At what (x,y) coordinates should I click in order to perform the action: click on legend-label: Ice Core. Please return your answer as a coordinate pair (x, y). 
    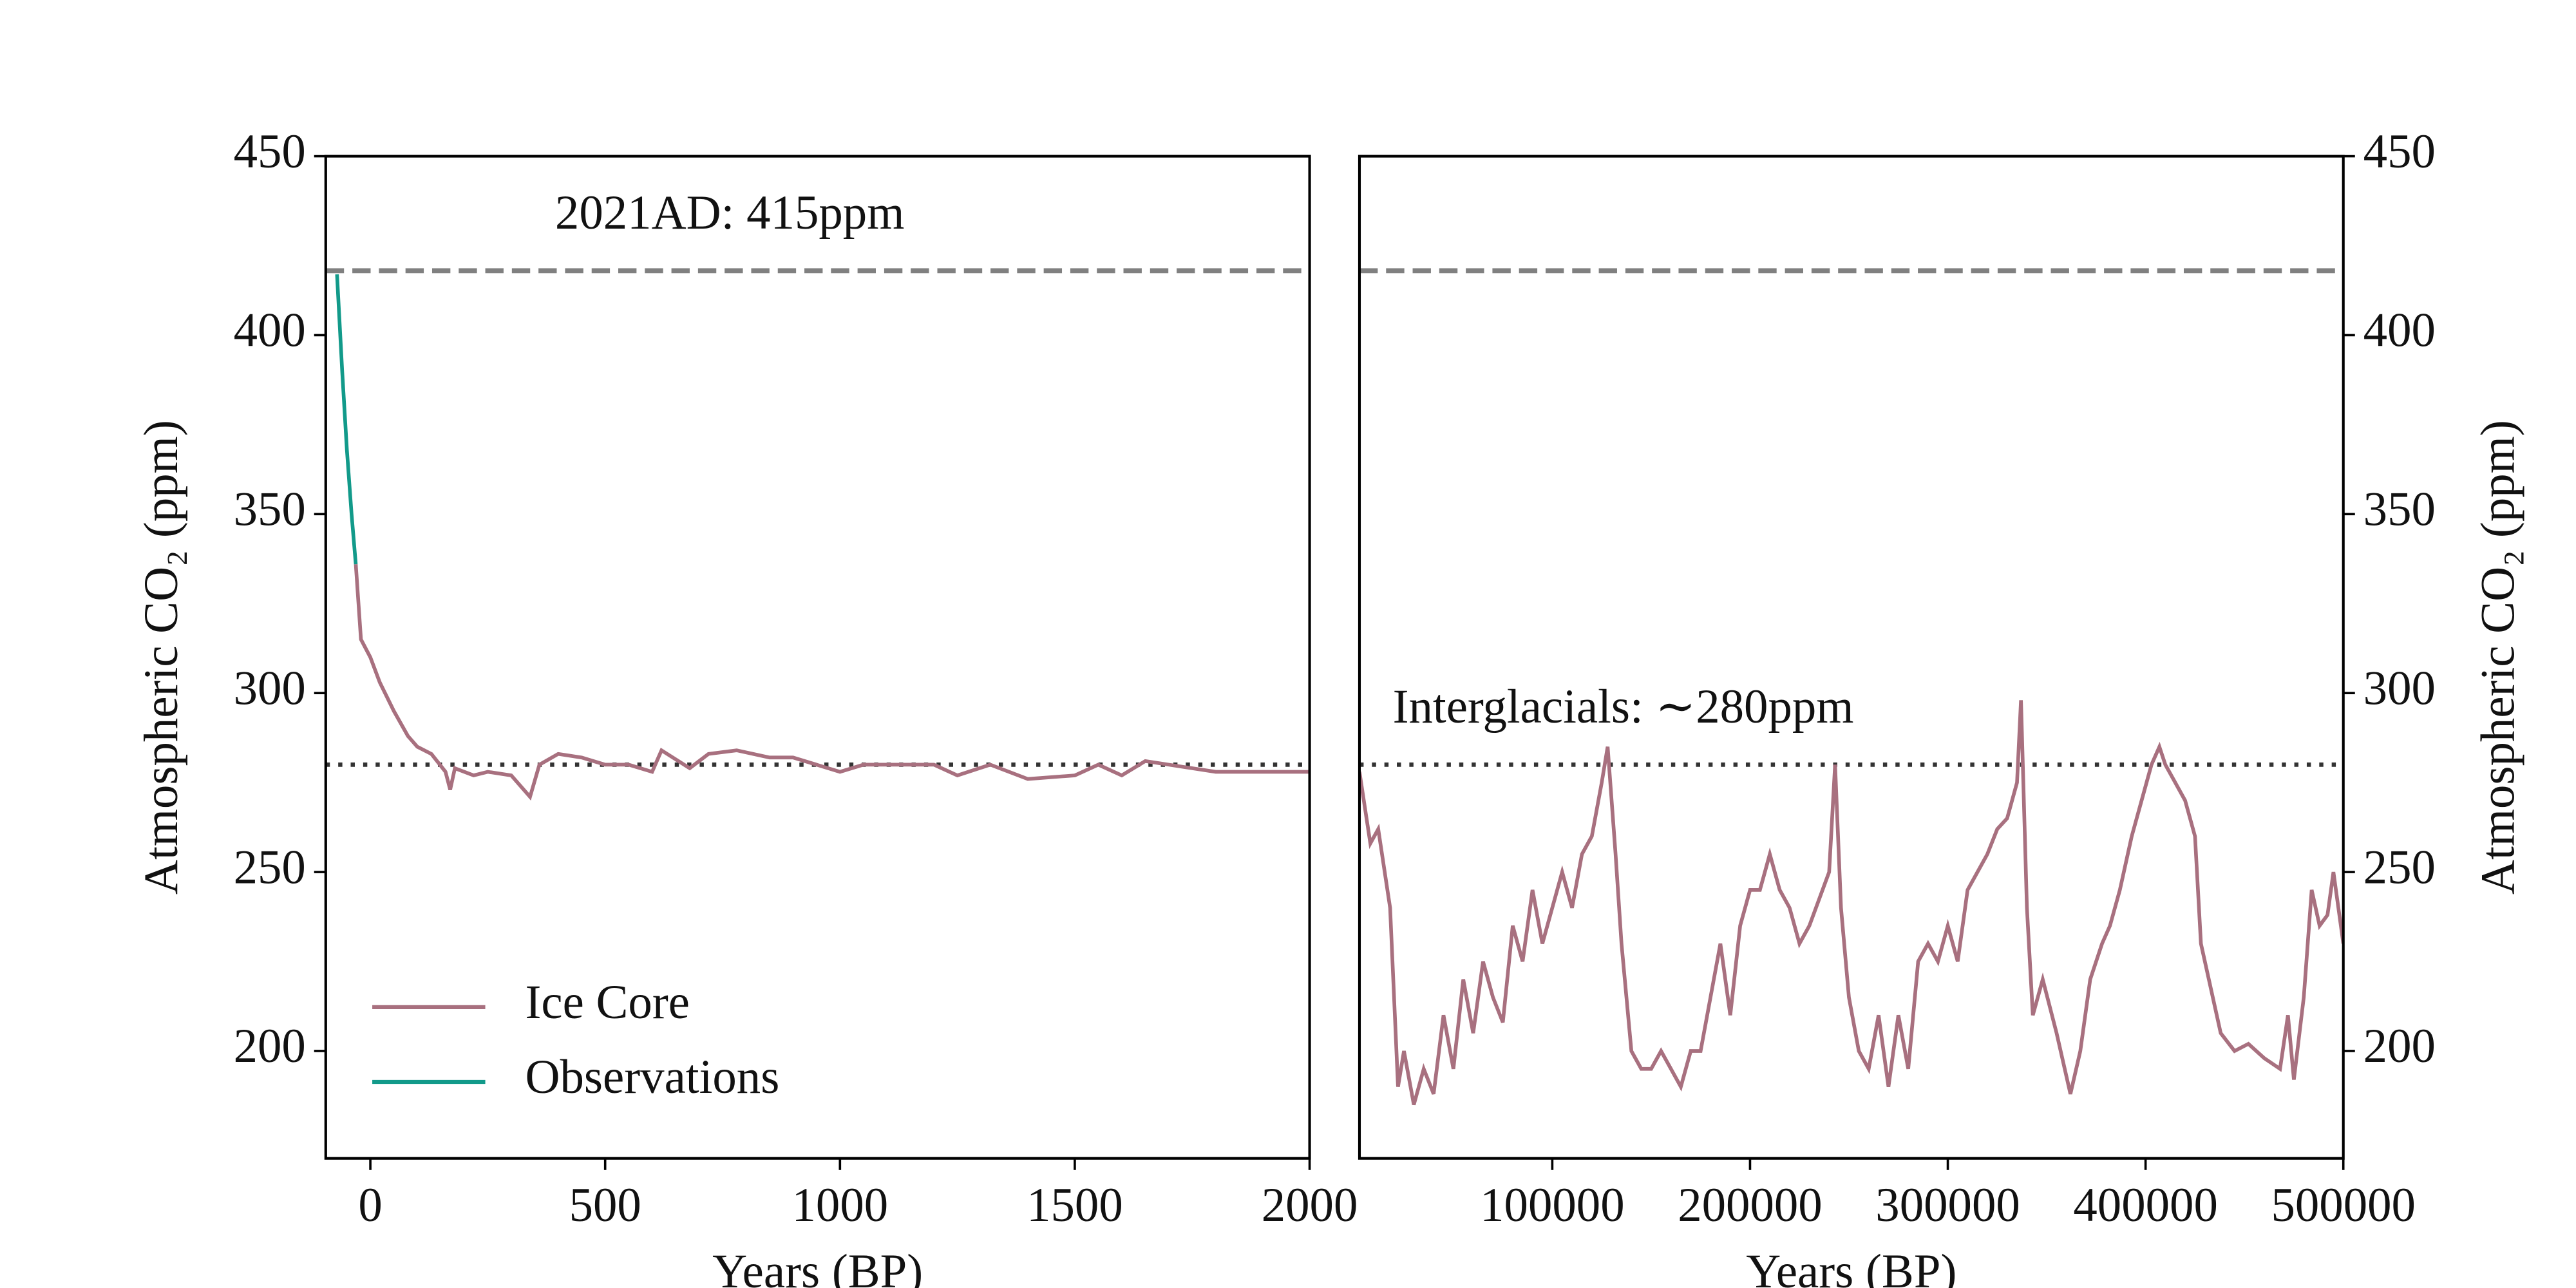
    Looking at the image, I should click on (607, 1003).